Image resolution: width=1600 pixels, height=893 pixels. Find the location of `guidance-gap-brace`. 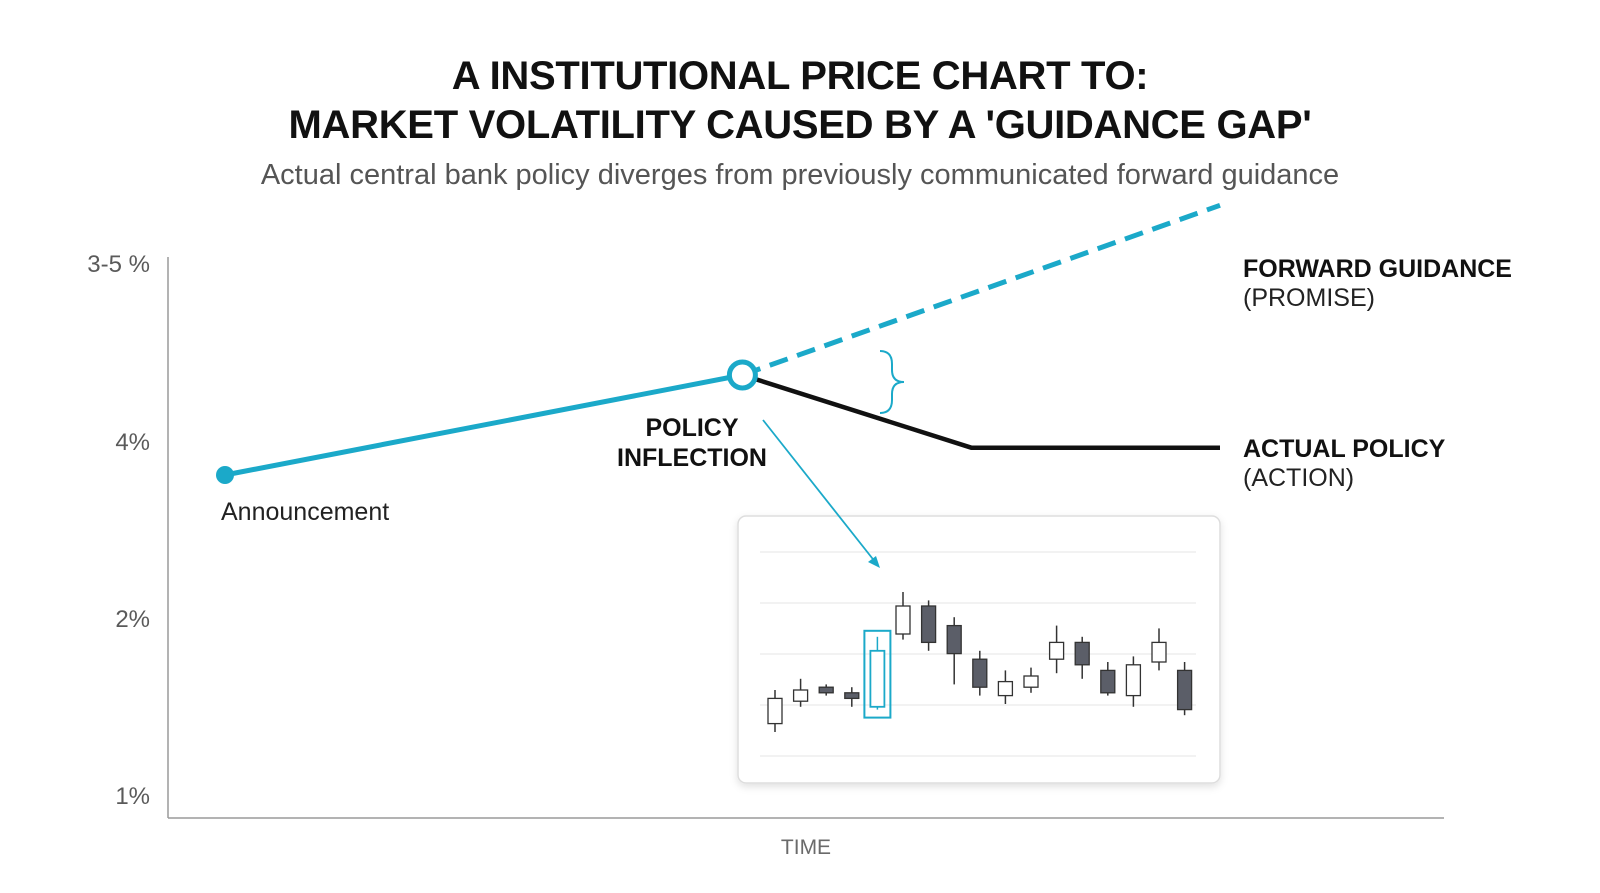

guidance-gap-brace is located at coordinates (892, 382).